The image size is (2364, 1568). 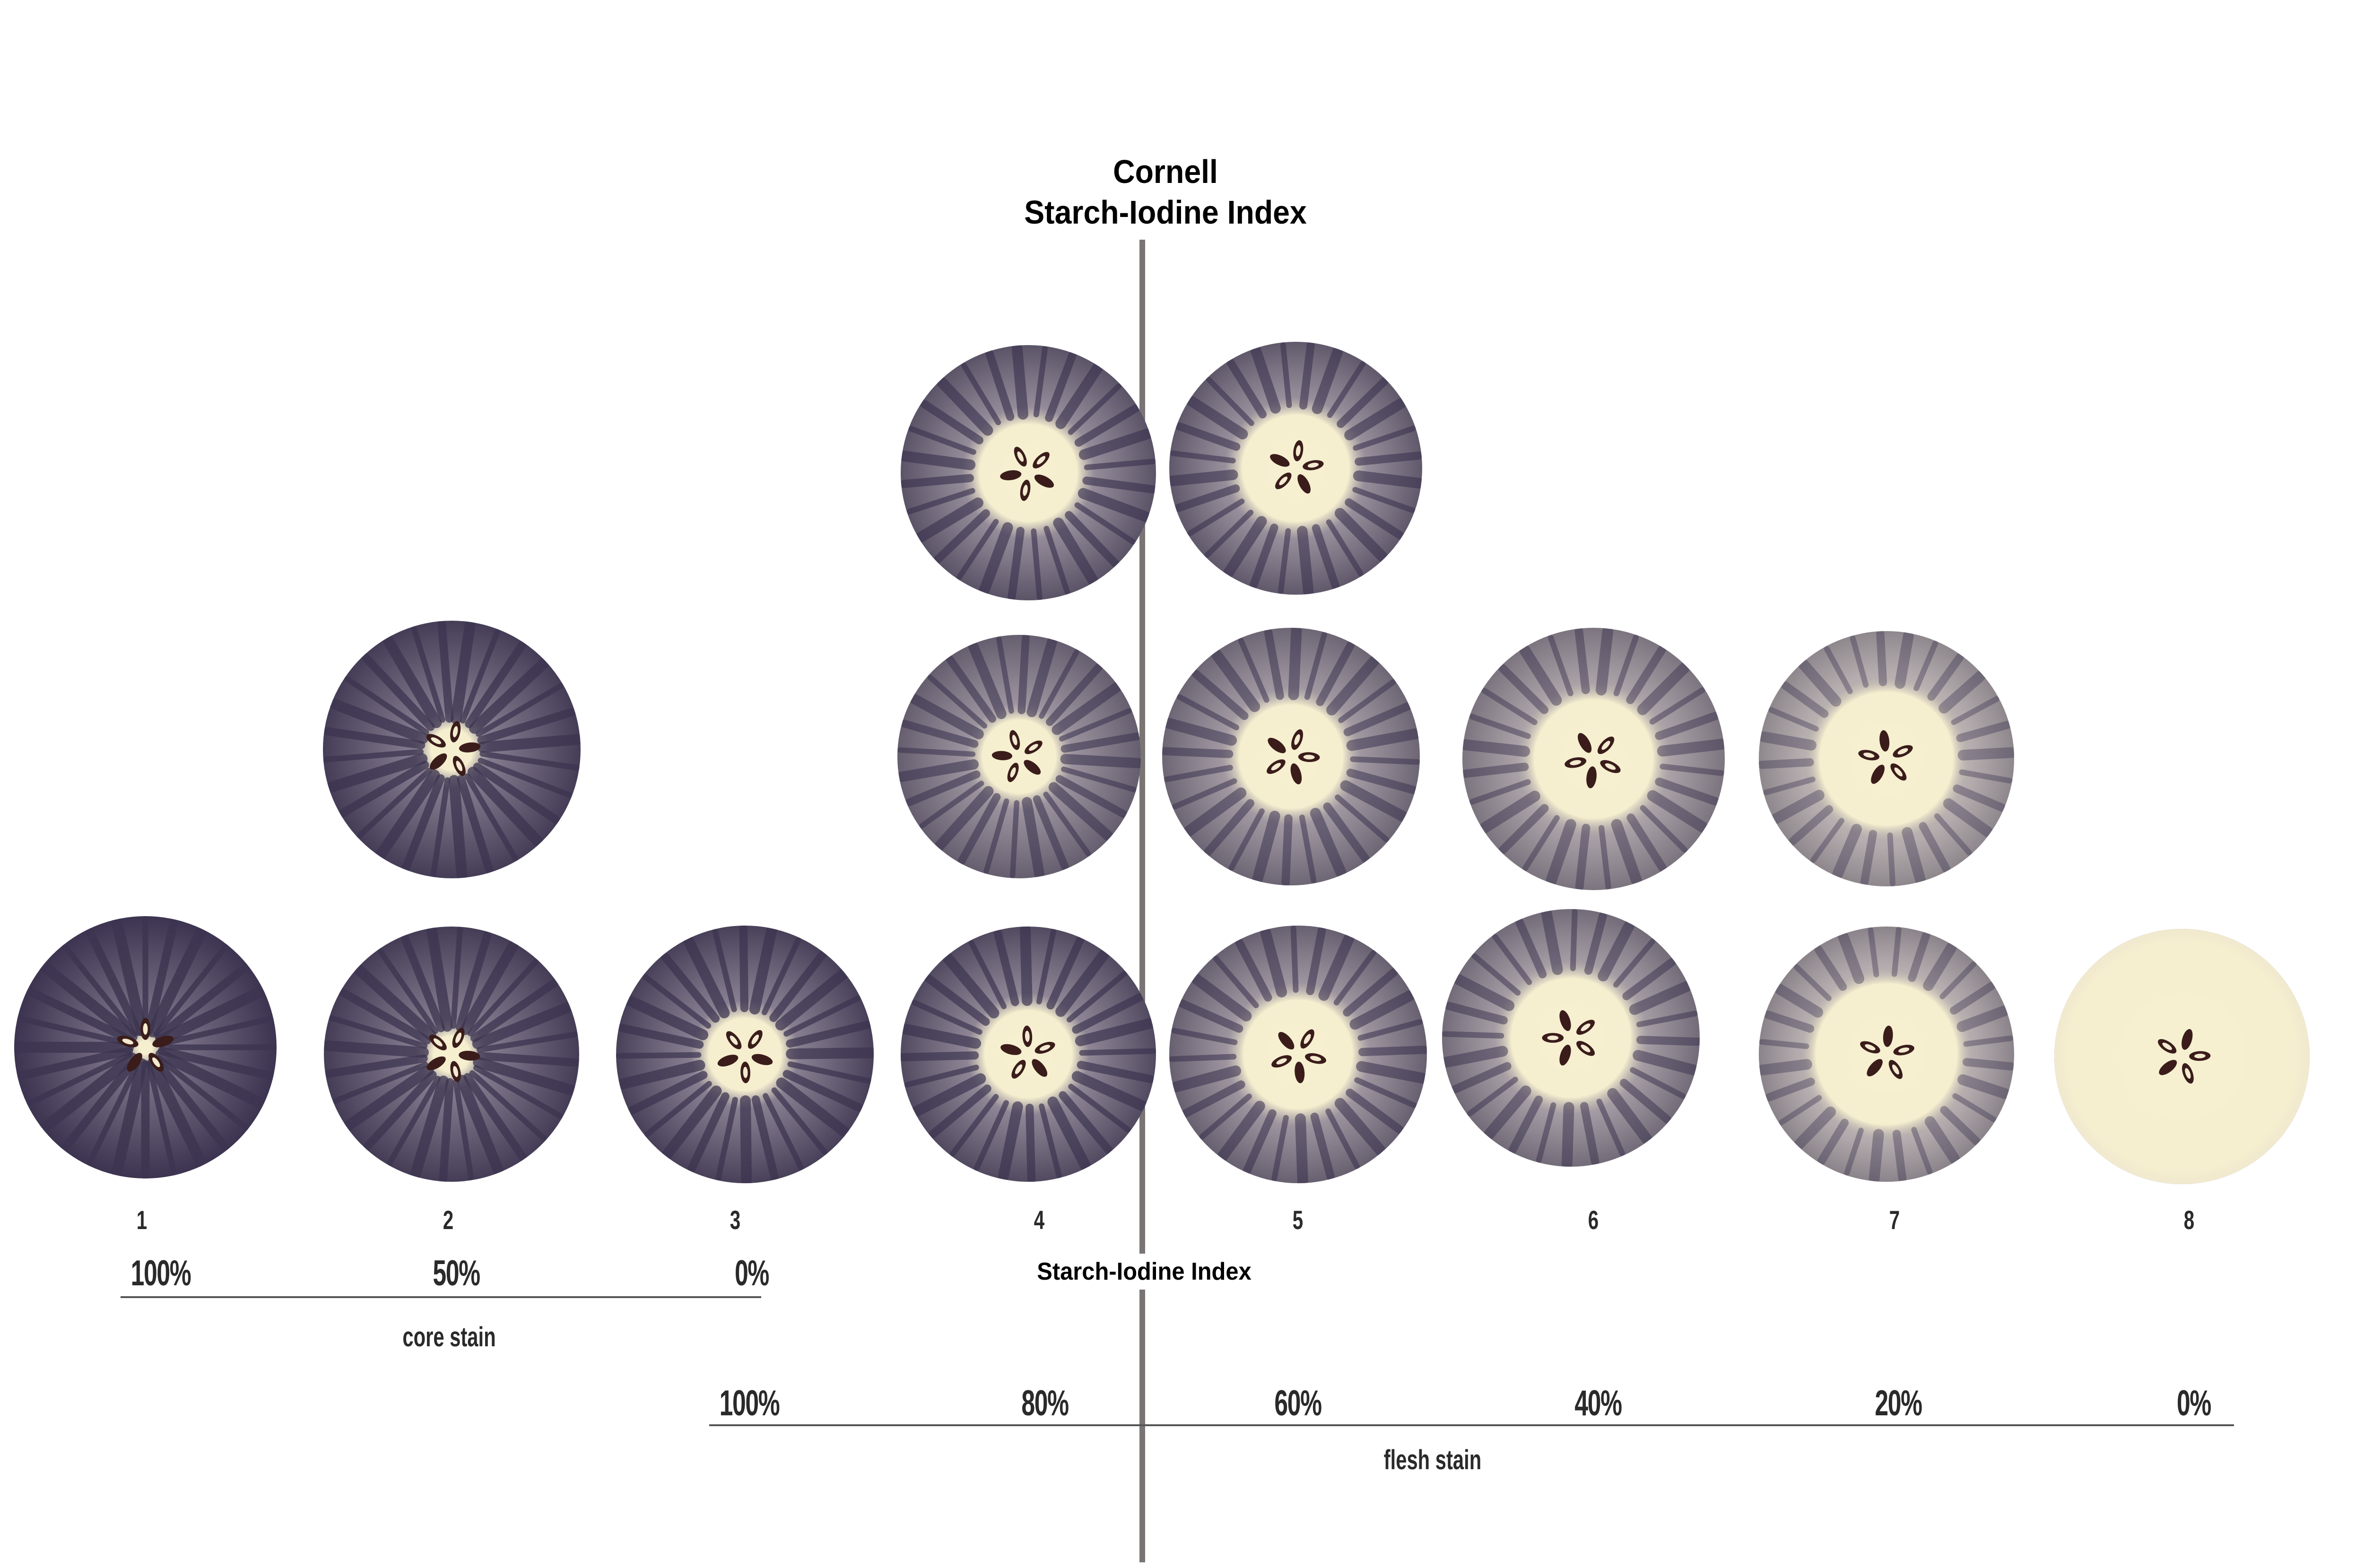 I want to click on title-line-2: Starch-Iodine Index, so click(x=1165, y=212).